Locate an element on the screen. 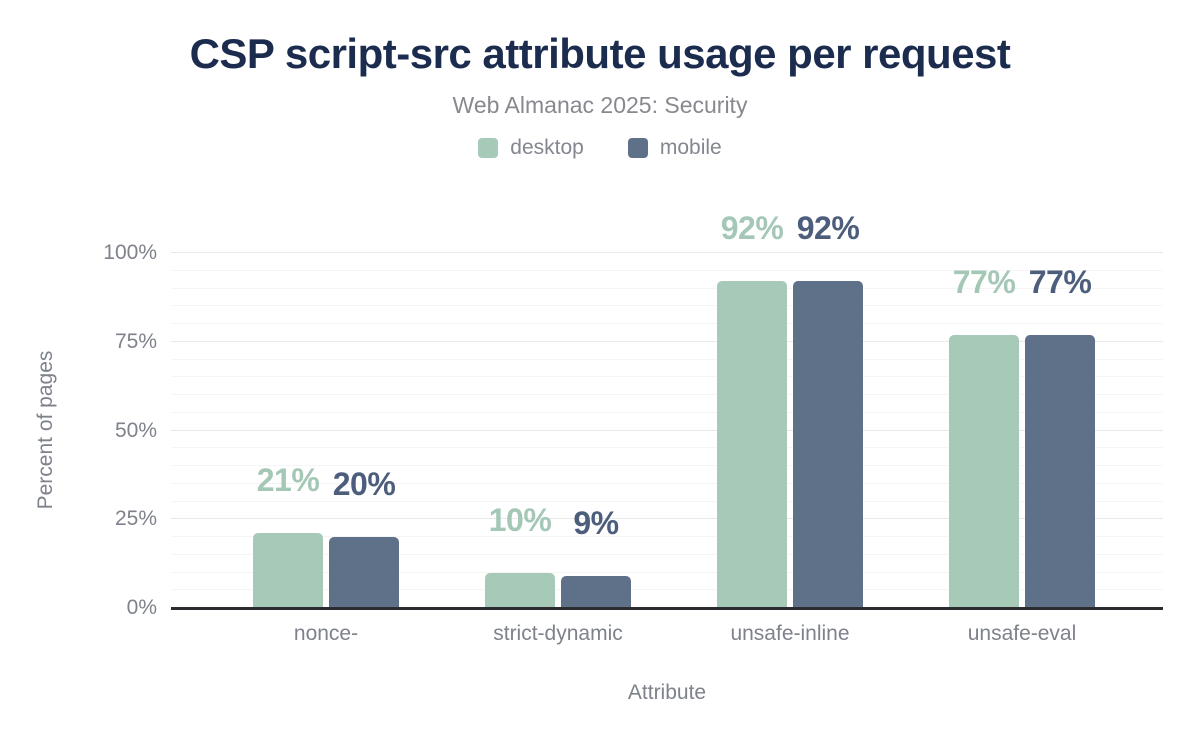  value-label-mobile-nonce-: 20% is located at coordinates (364, 484).